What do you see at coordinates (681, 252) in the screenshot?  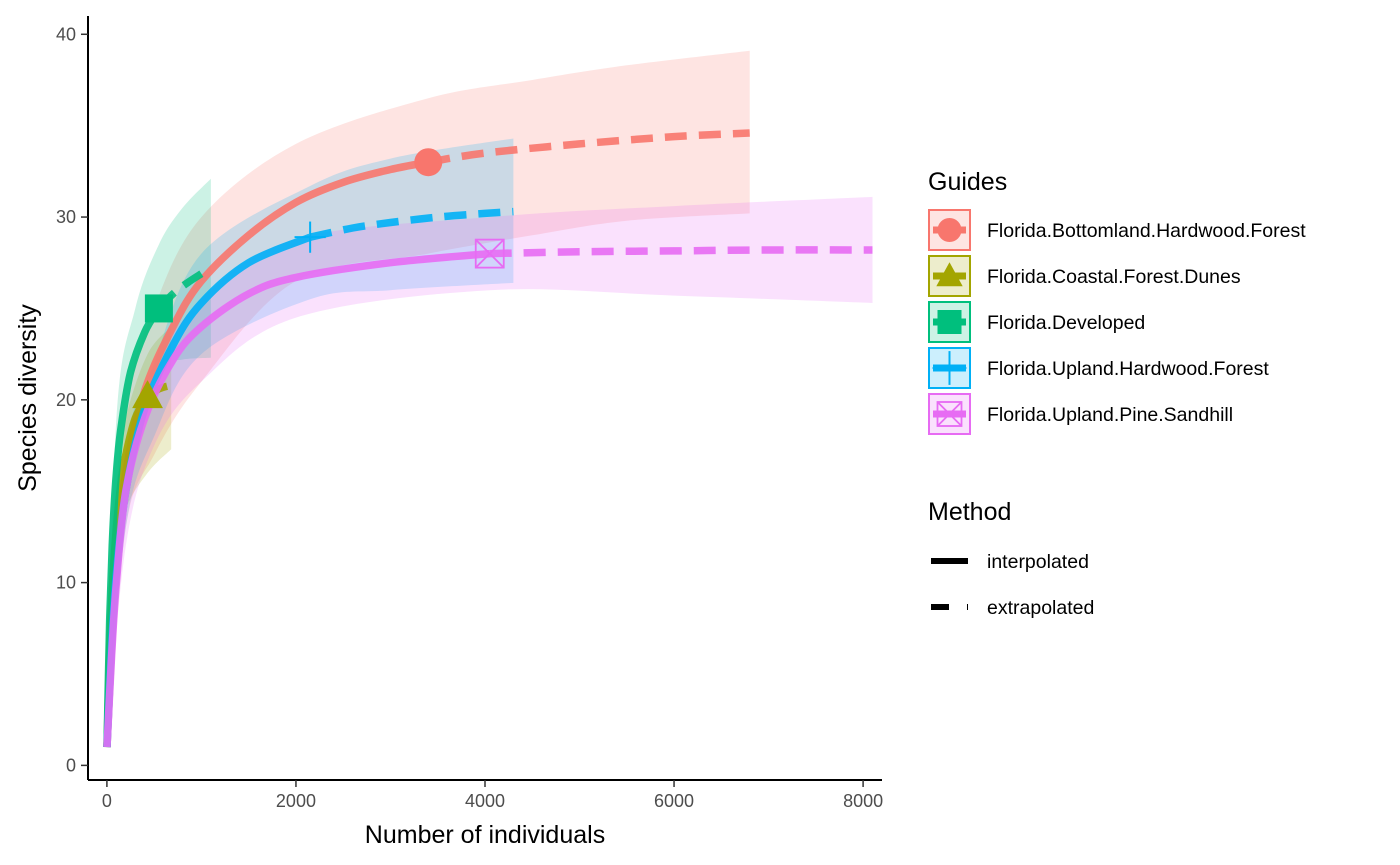 I see `extrapolated-line-florida-upland-pine-sandhill` at bounding box center [681, 252].